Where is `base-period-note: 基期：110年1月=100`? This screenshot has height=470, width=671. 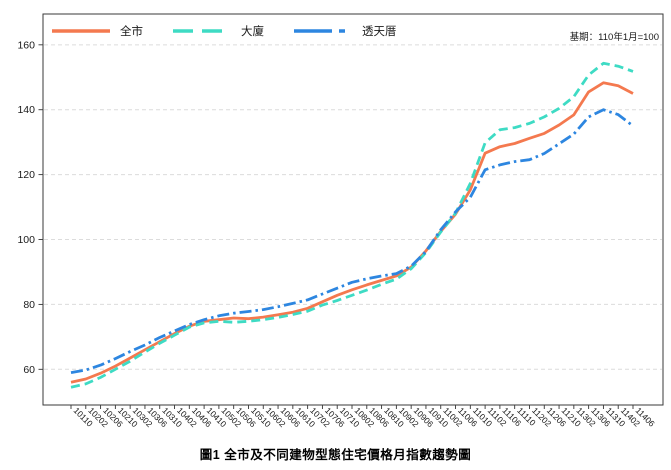 base-period-note: 基期：110年1月=100 is located at coordinates (614, 37).